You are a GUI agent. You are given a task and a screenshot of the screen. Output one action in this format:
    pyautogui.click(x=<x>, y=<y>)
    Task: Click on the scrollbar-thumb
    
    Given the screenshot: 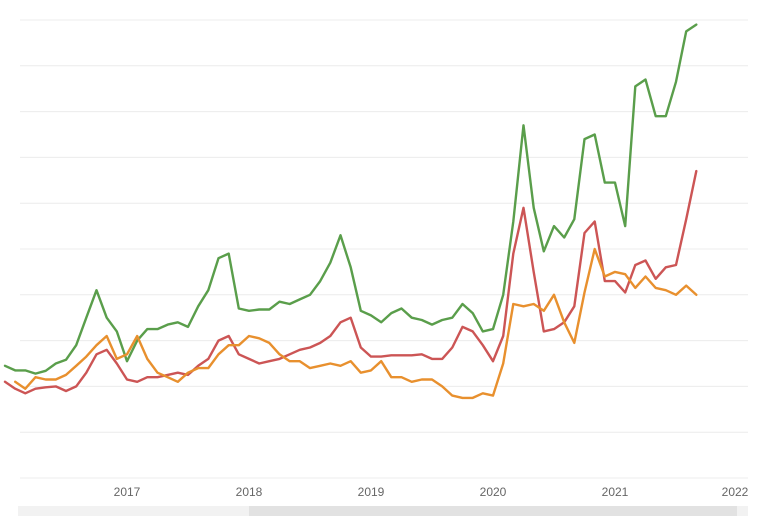 What is the action you would take?
    pyautogui.click(x=493, y=511)
    